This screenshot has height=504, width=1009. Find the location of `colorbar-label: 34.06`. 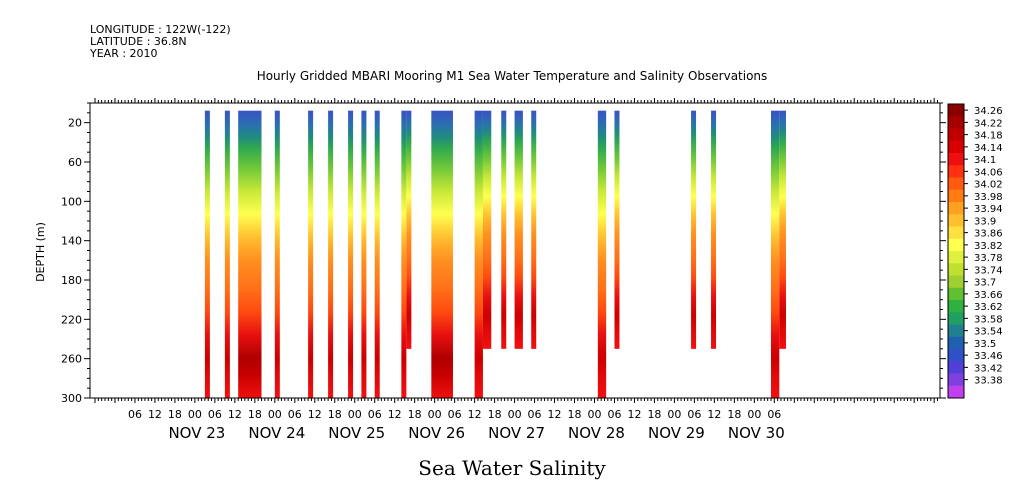

colorbar-label: 34.06 is located at coordinates (988, 172).